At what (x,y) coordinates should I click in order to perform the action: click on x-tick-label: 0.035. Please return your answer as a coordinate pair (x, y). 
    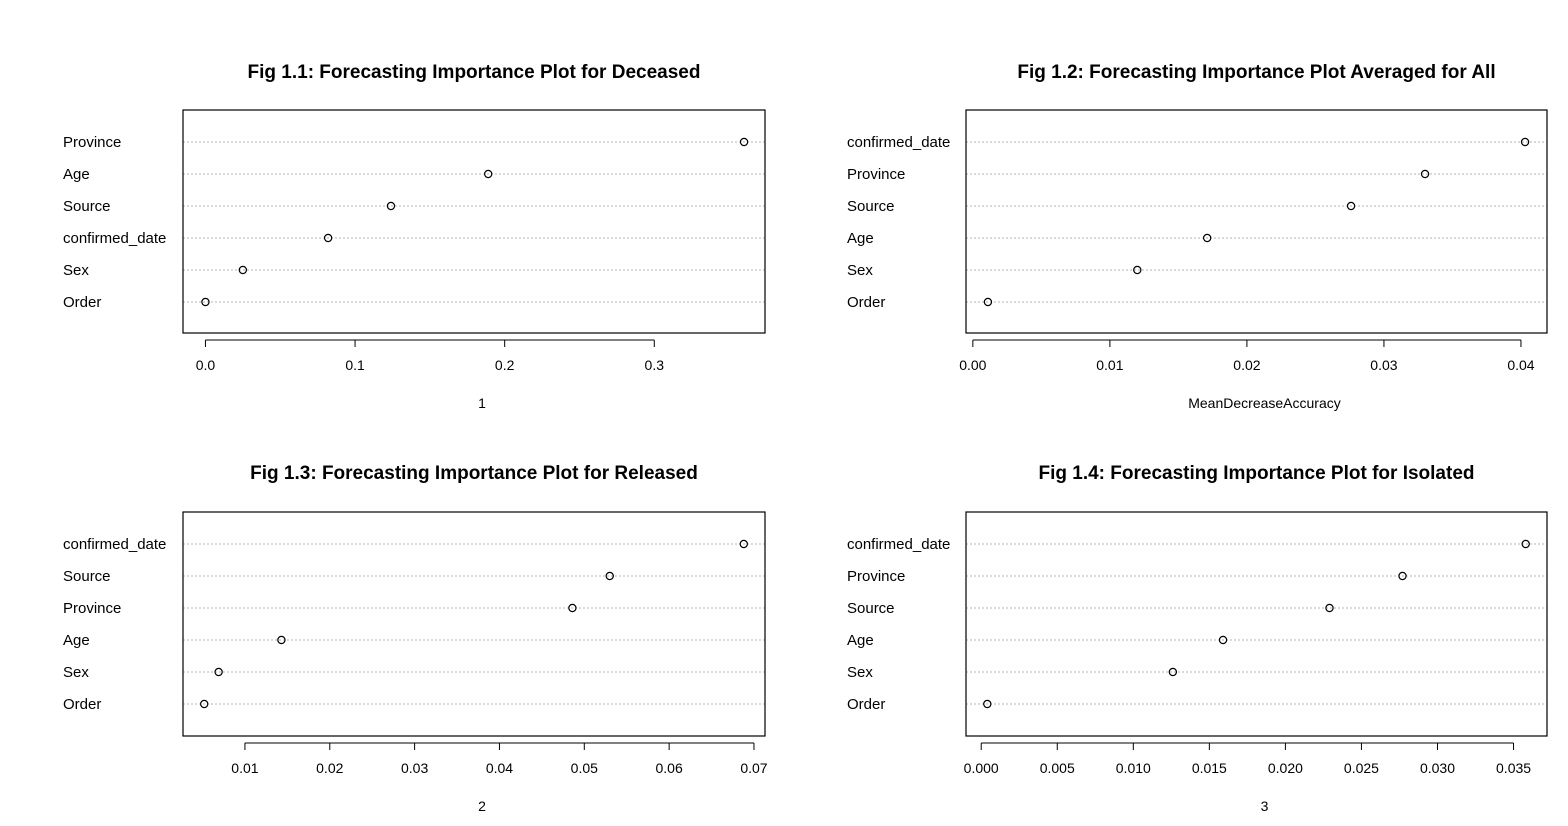
    Looking at the image, I should click on (1513, 768).